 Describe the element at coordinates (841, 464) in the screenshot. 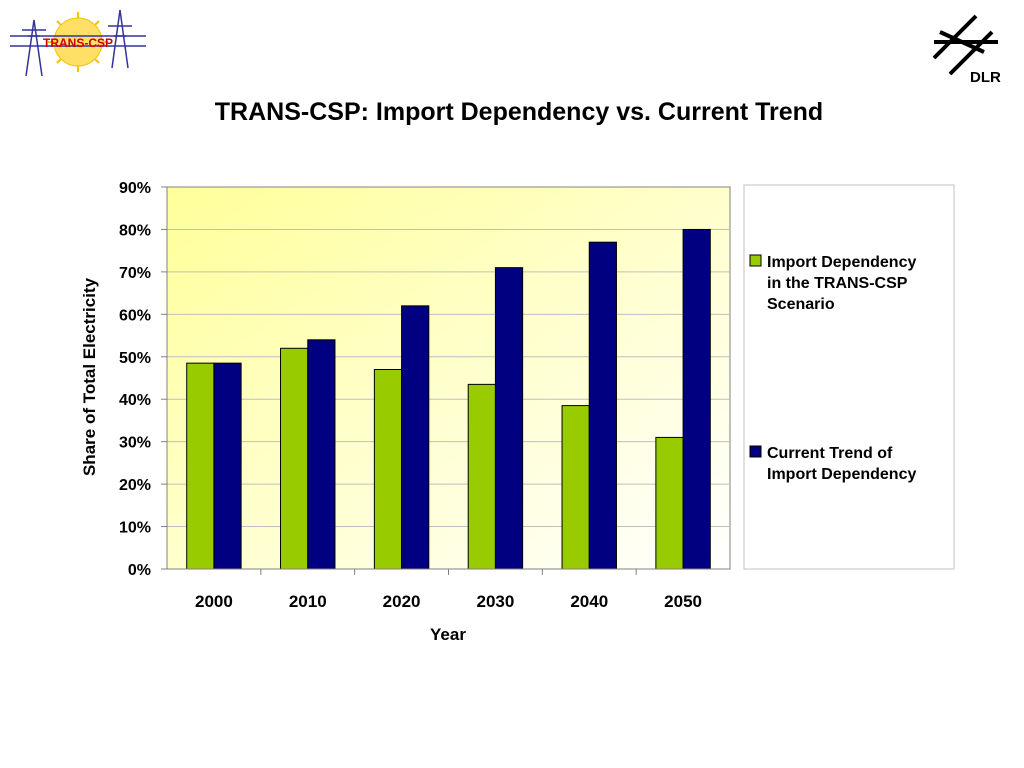

I see `legend-label: Current Trend of Import Dependency` at that location.